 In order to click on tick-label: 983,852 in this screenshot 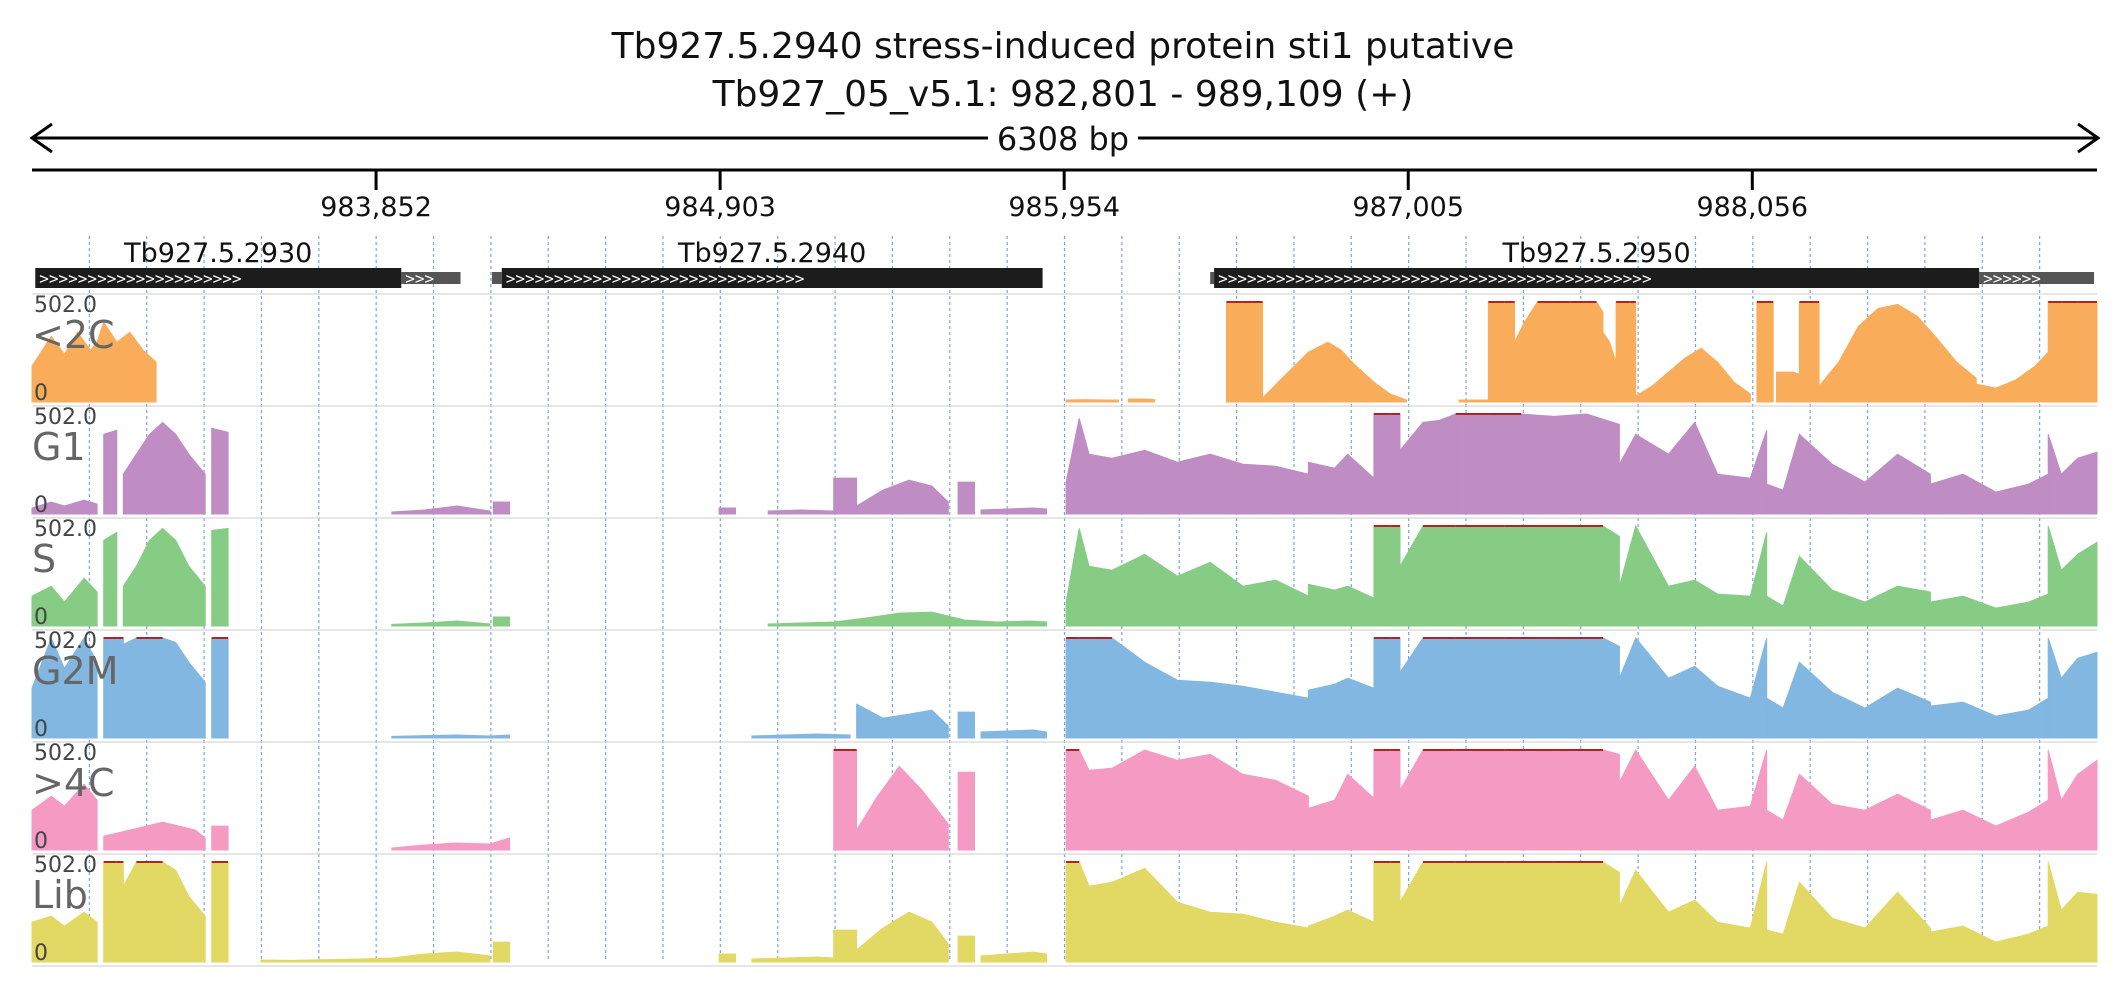, I will do `click(376, 207)`.